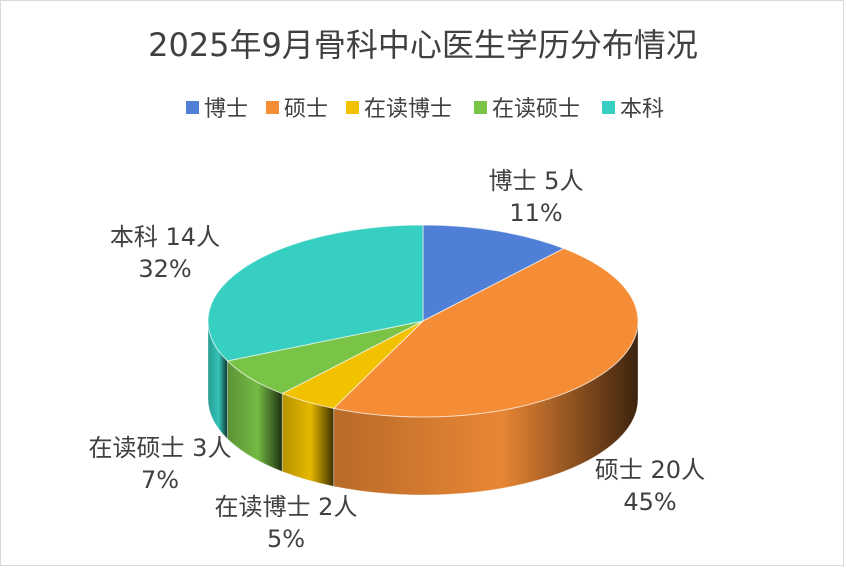  I want to click on data-label-percent: 45%, so click(649, 502).